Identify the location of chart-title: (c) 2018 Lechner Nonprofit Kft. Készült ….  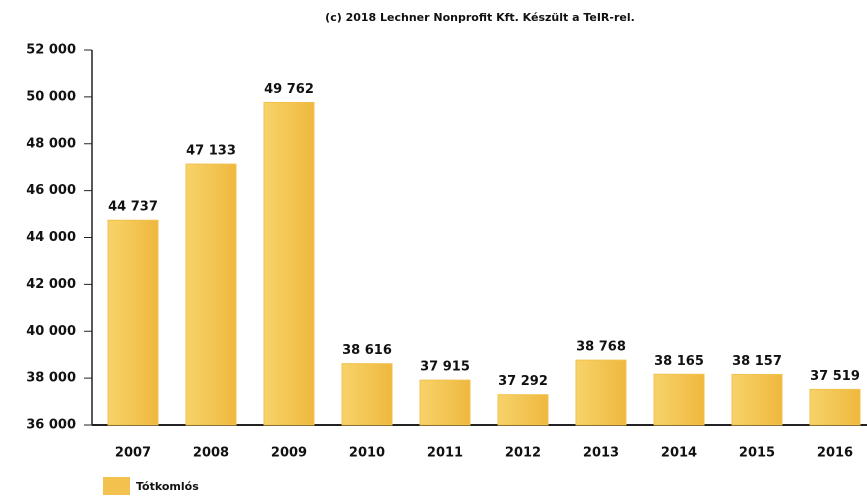
(480, 17).